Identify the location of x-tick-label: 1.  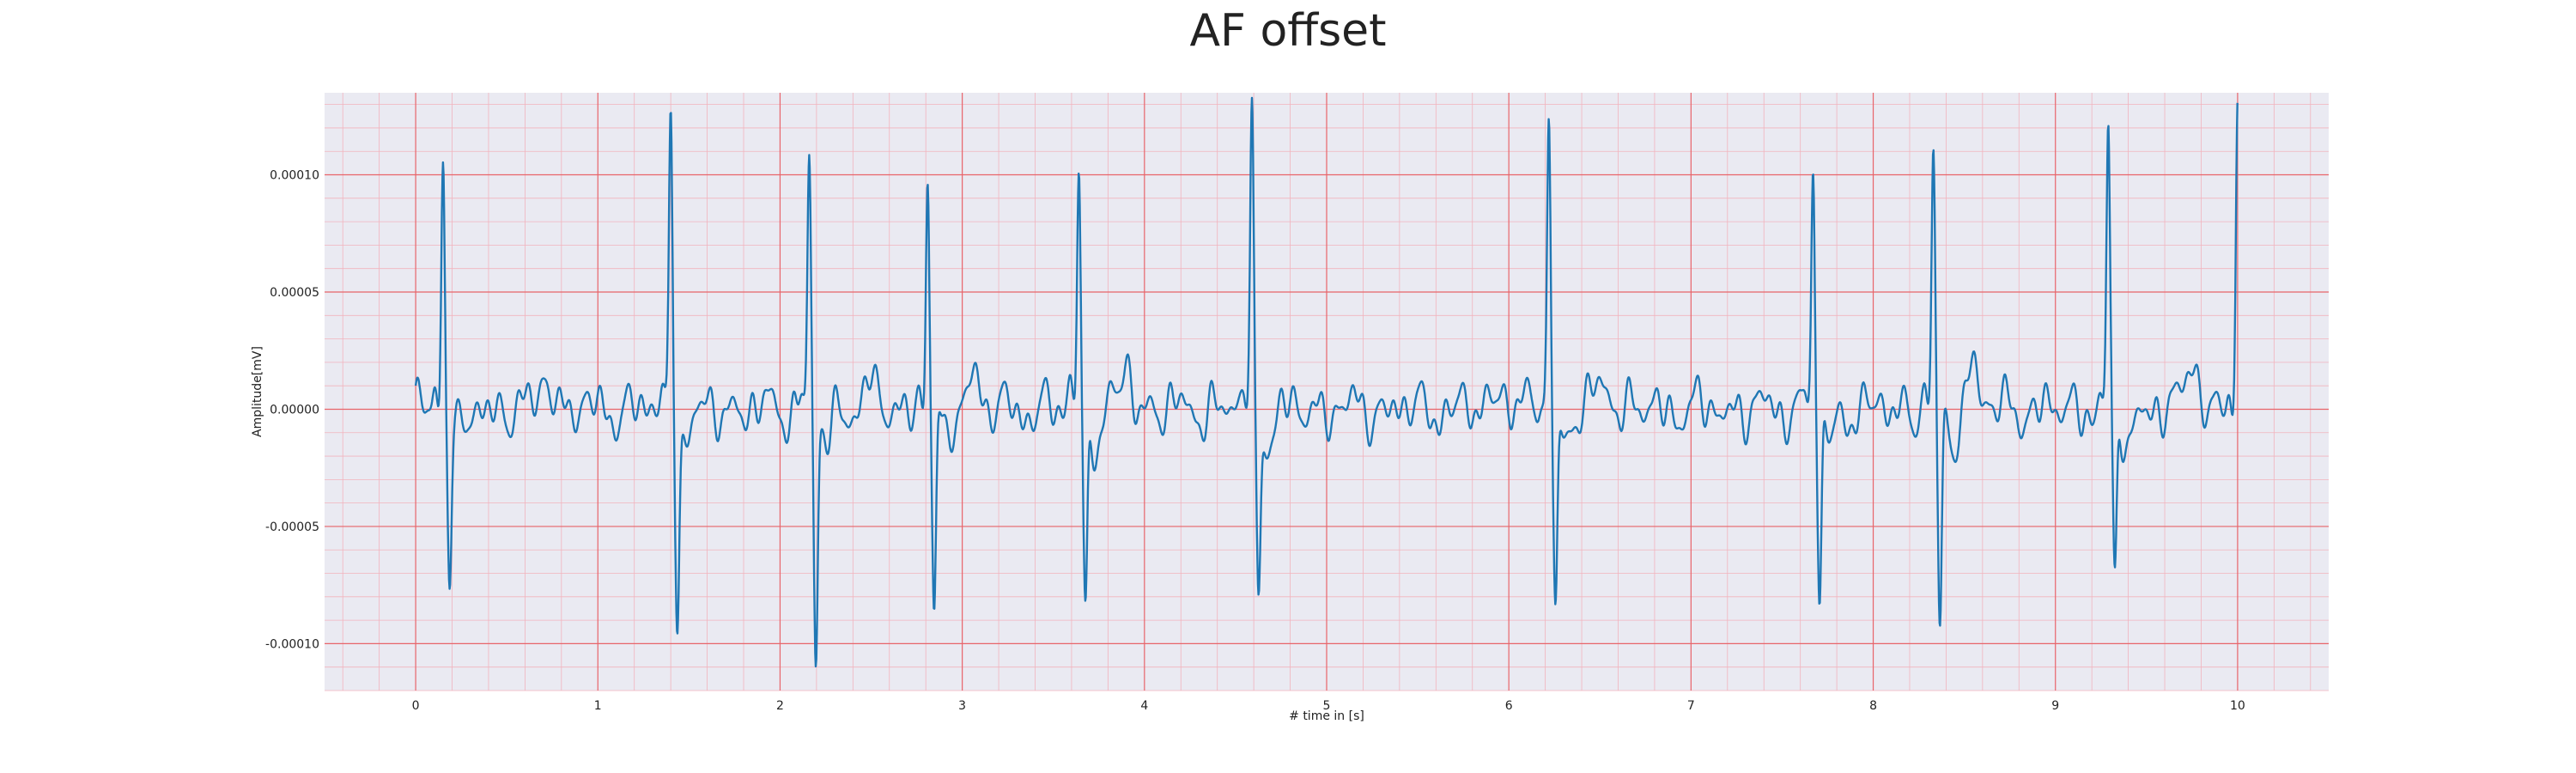
(598, 706).